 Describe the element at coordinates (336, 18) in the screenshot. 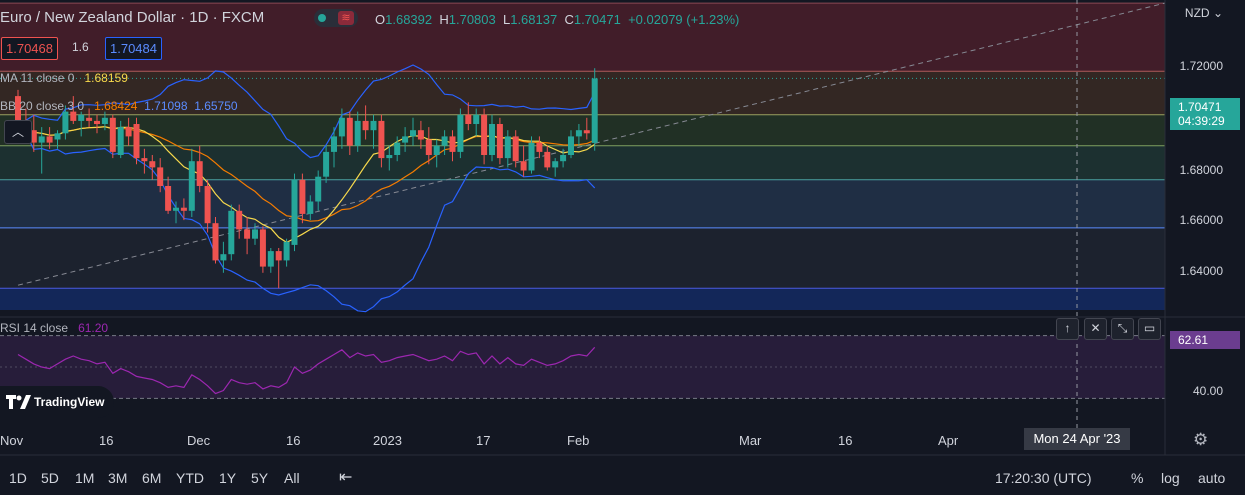

I see `market-status-toggle: ≋` at that location.